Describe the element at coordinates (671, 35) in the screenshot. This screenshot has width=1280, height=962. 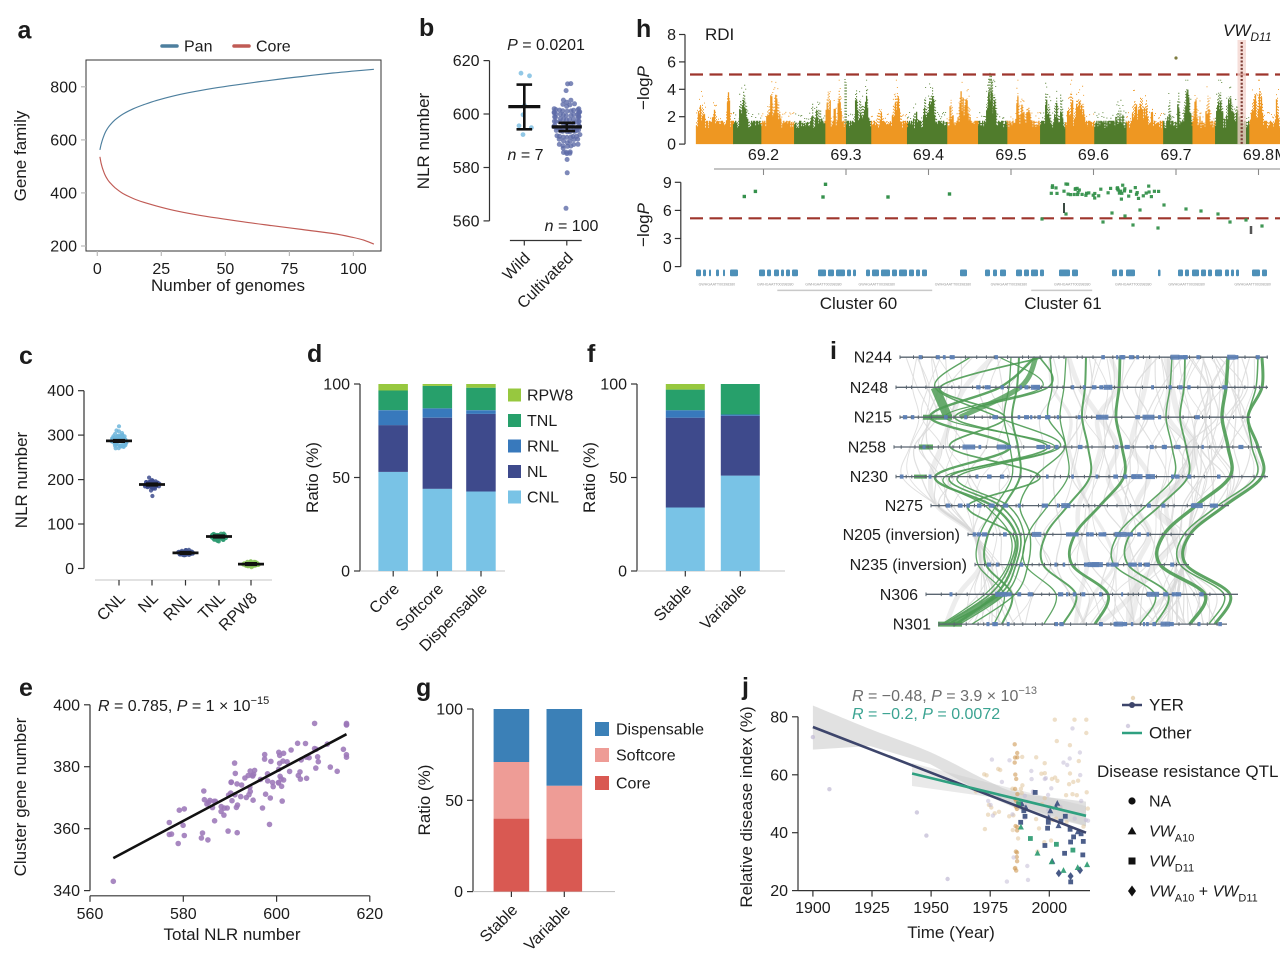
I see `svg-text: 8` at that location.